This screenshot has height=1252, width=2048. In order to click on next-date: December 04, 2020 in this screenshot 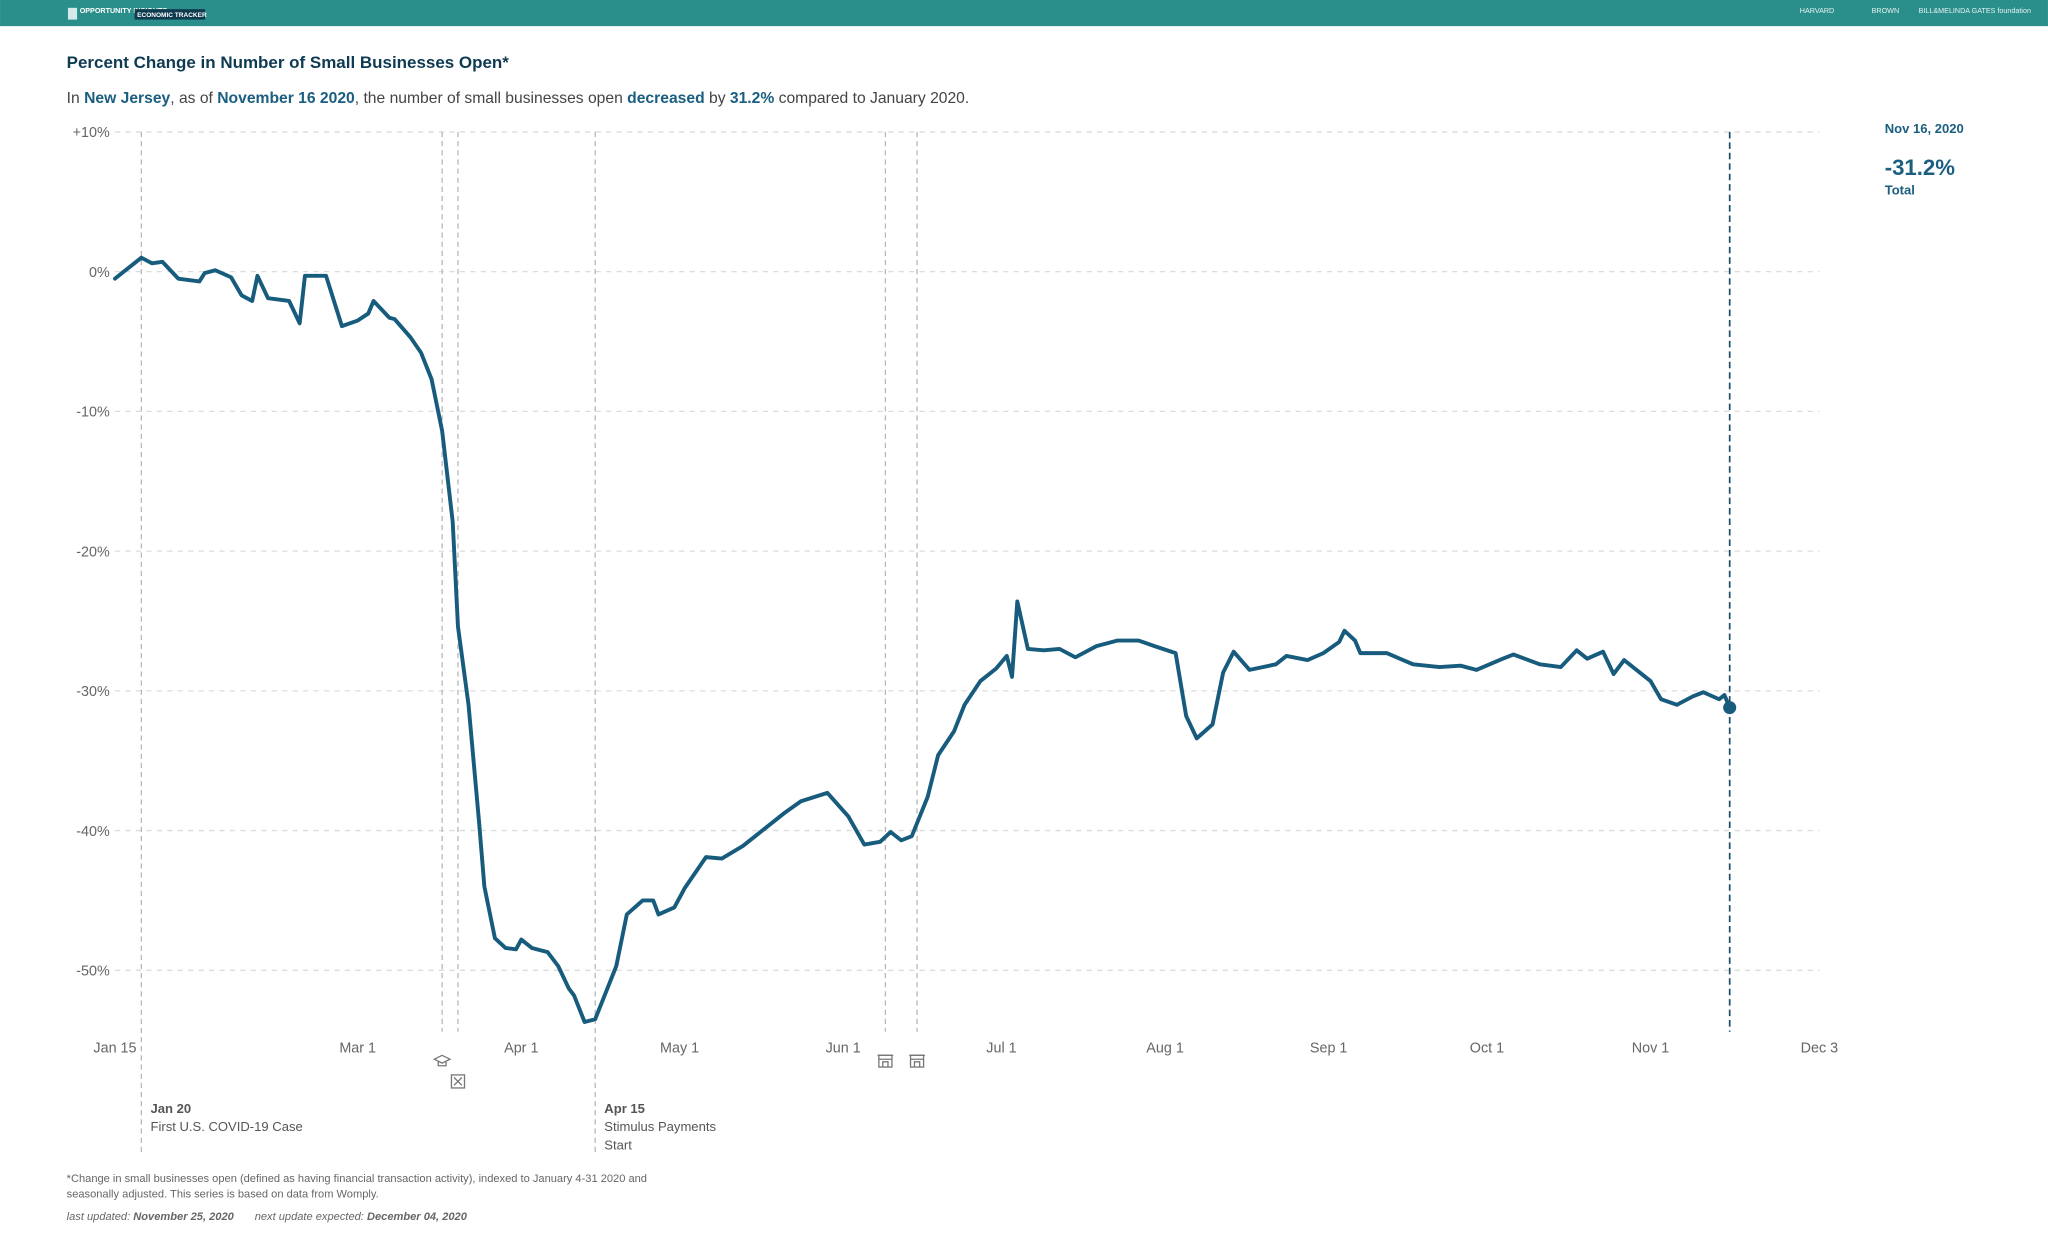, I will do `click(417, 1217)`.